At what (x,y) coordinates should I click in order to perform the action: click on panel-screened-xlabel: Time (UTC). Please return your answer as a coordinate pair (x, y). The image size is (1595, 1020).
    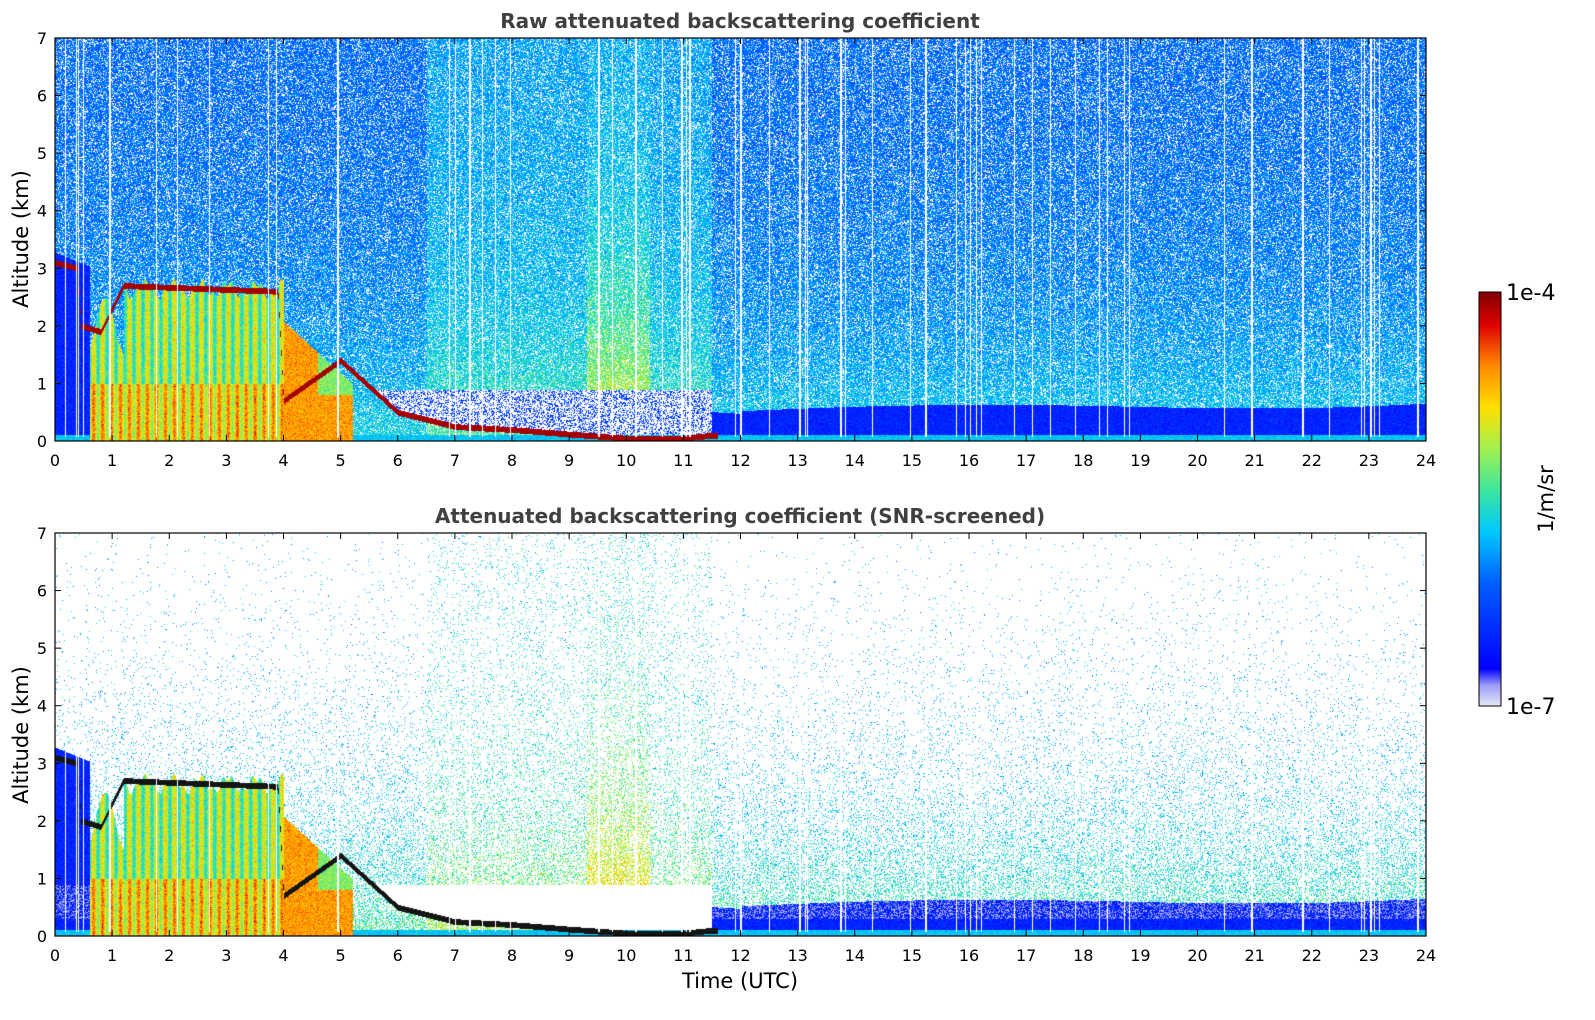
    Looking at the image, I should click on (739, 981).